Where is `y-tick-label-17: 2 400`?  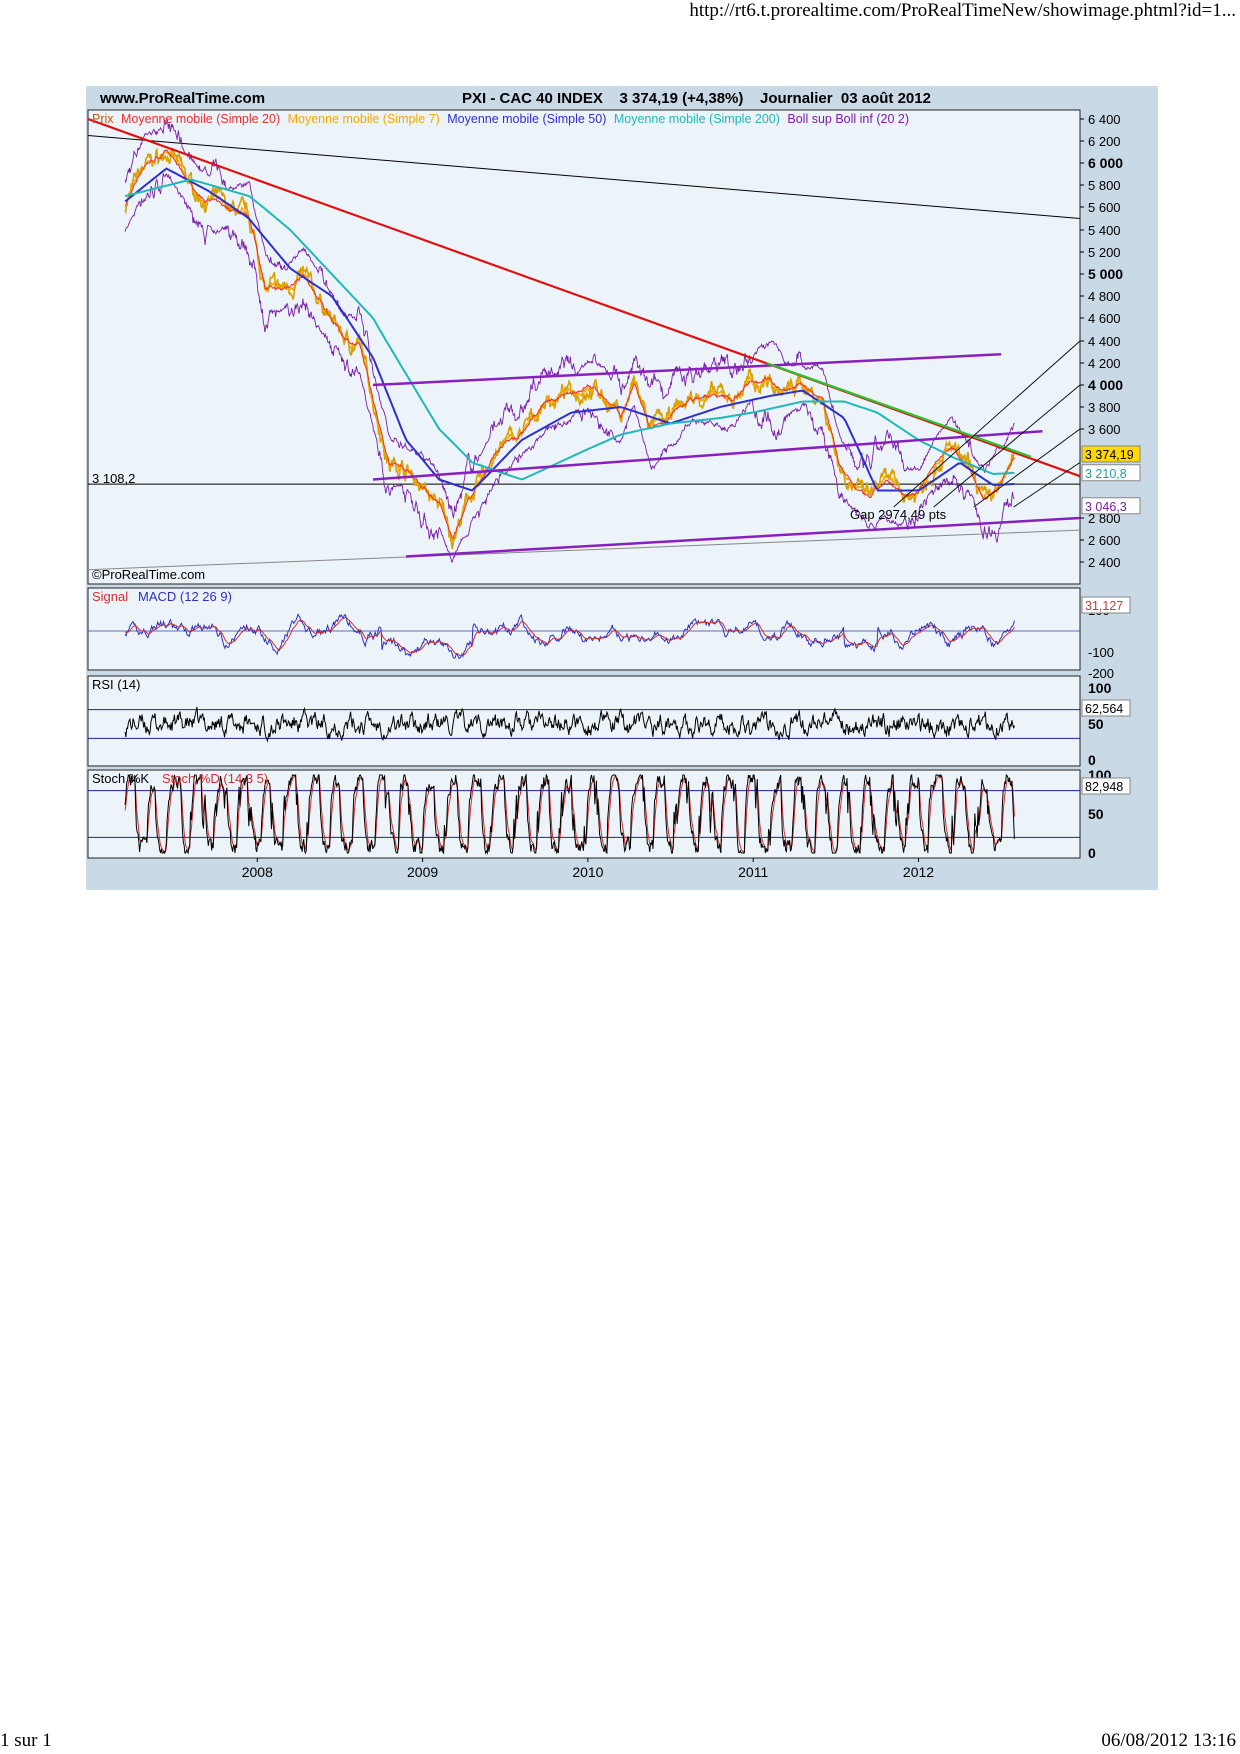 y-tick-label-17: 2 400 is located at coordinates (1104, 562).